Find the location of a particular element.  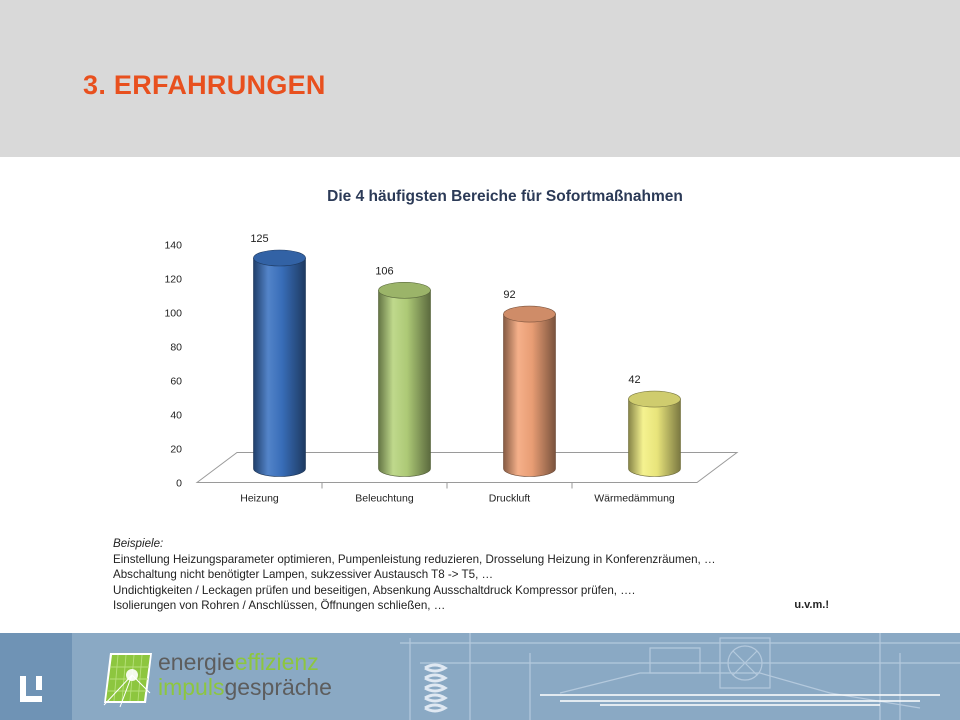

bar-beleuchtung is located at coordinates (404, 379).